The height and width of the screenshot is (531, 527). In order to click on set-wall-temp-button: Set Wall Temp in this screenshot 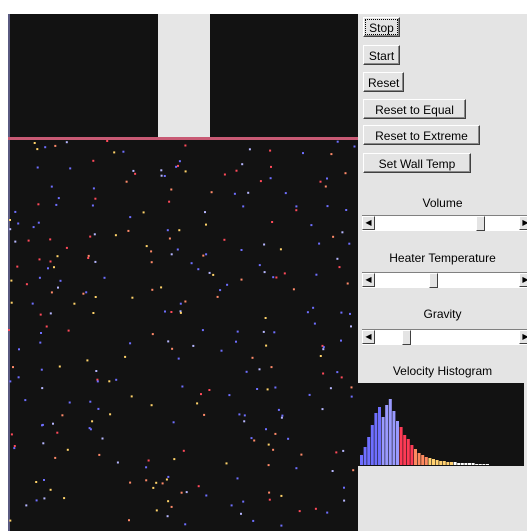, I will do `click(417, 163)`.